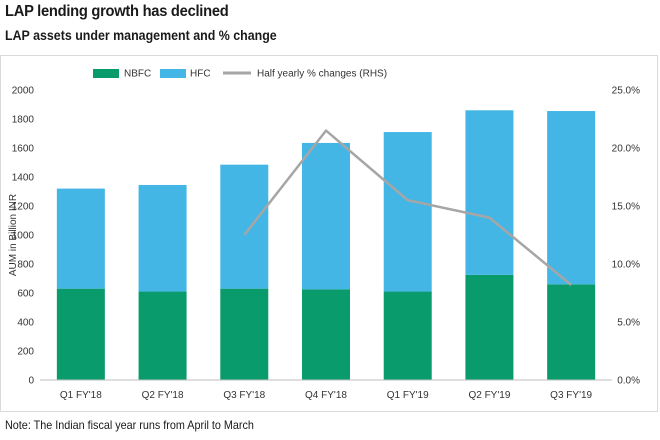 Image resolution: width=660 pixels, height=440 pixels. What do you see at coordinates (81, 395) in the screenshot?
I see `x-tick-label: Q1 FY'18` at bounding box center [81, 395].